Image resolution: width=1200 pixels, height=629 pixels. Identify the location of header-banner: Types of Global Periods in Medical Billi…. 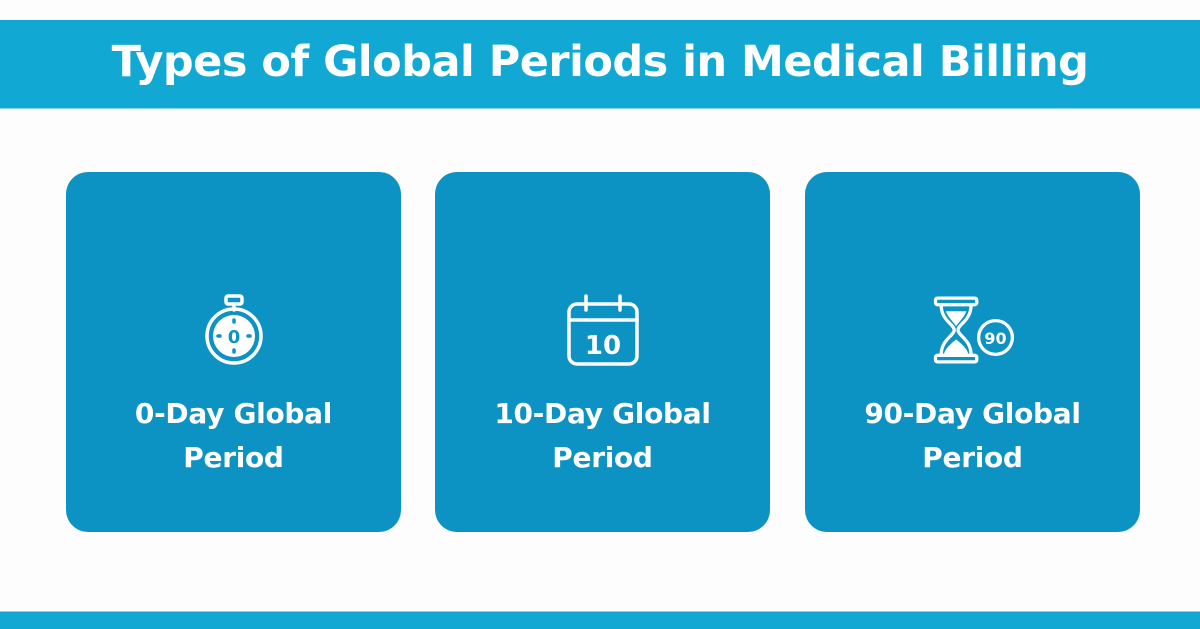
(600, 64).